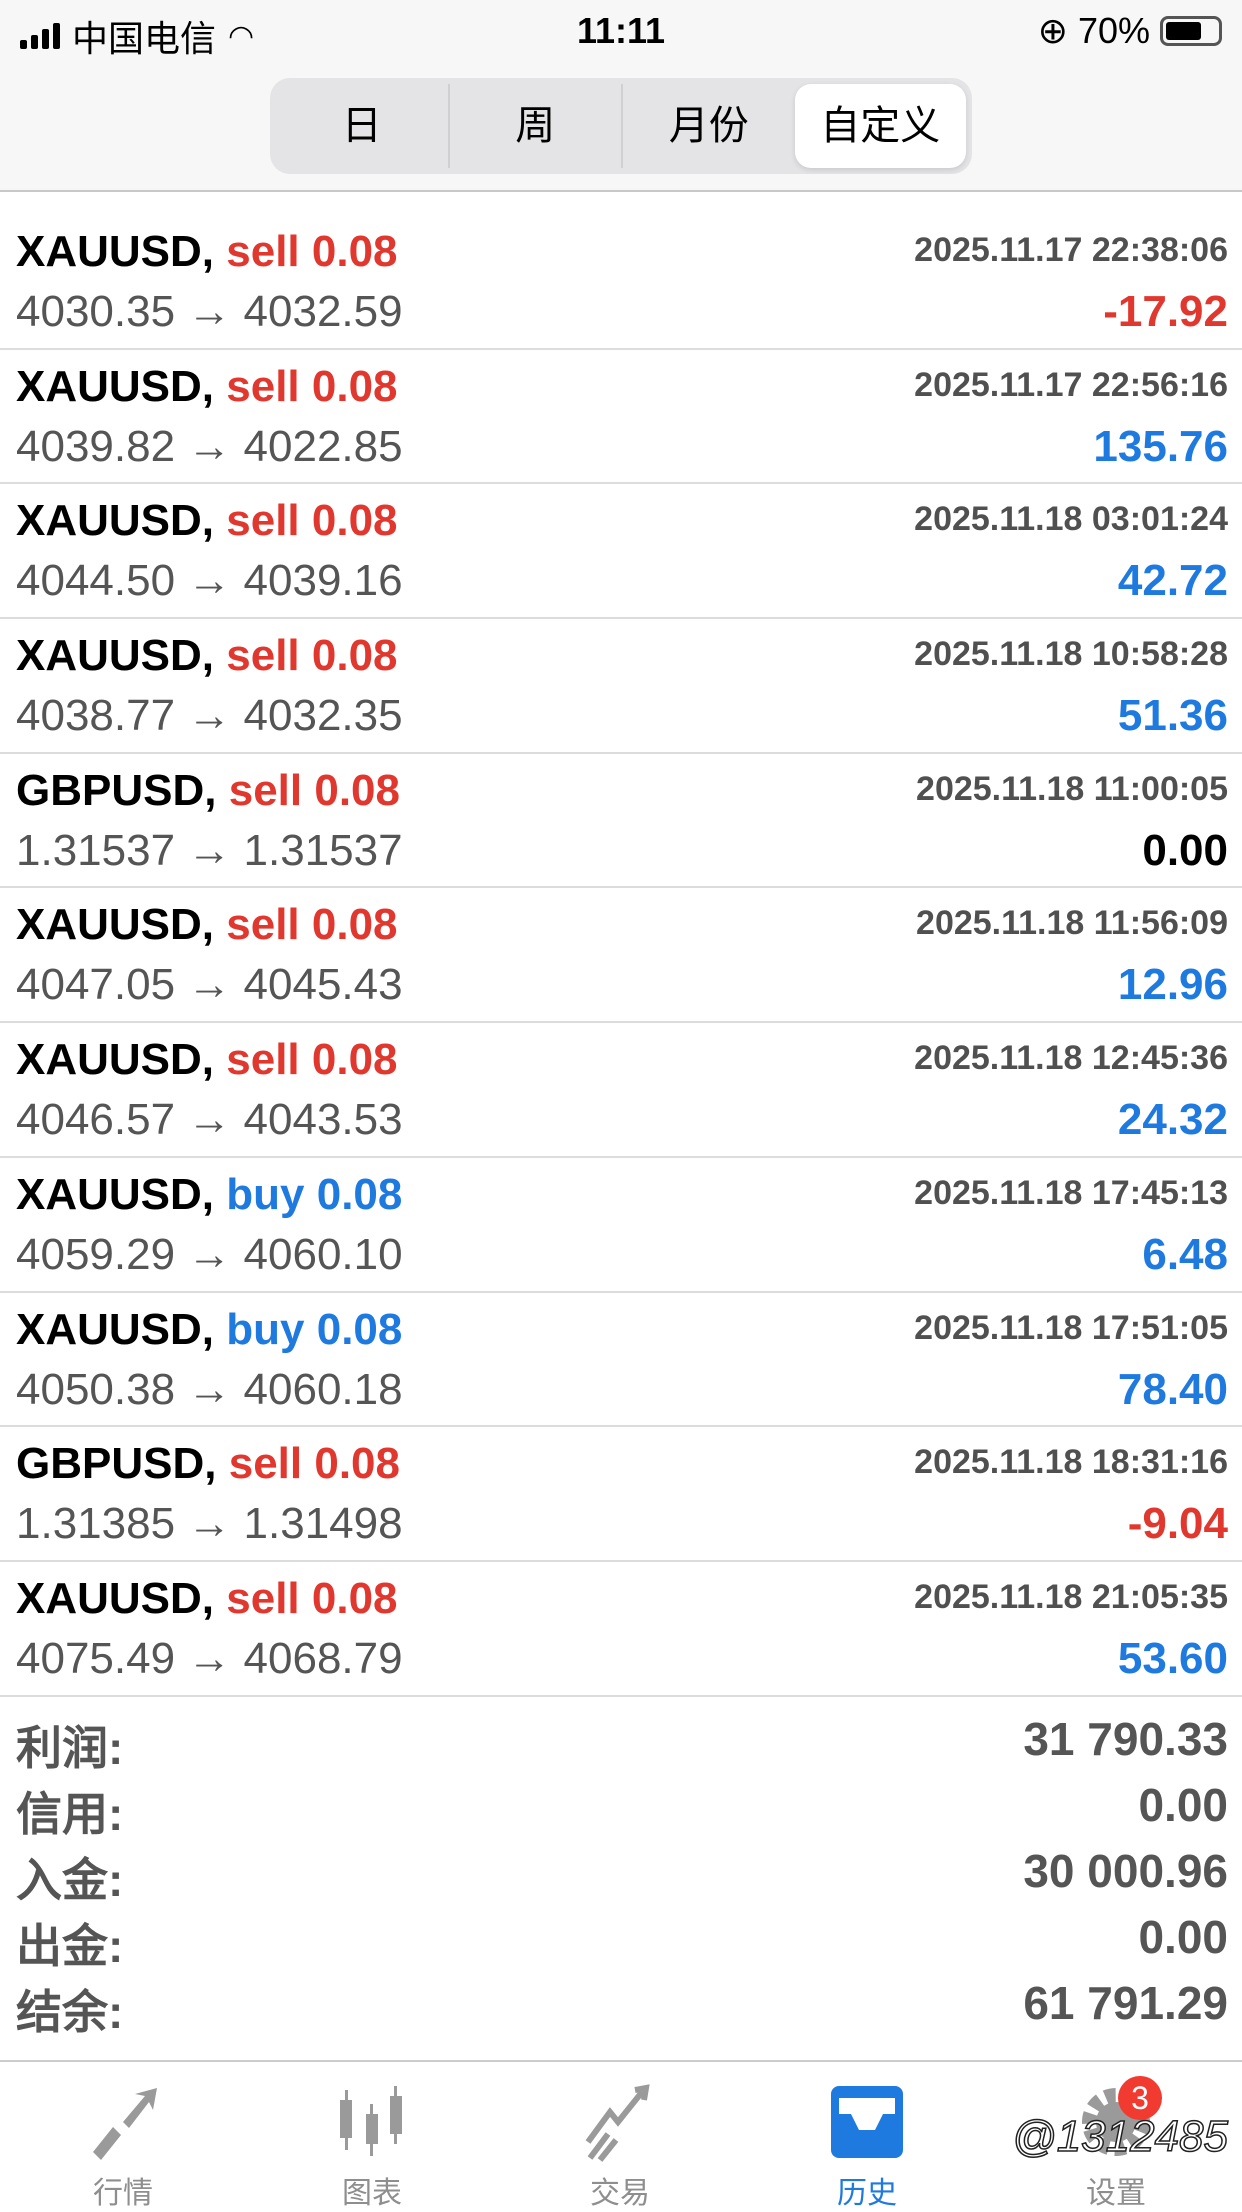 The image size is (1242, 2212). I want to click on trade-symbol: XAUUSD, buy 0.08, so click(209, 1330).